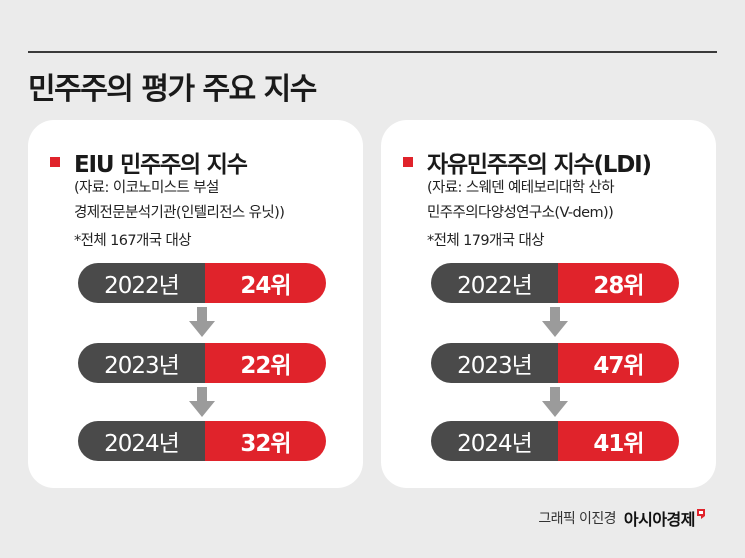  I want to click on card-title: 자유민주주의 지수(LDI), so click(539, 165).